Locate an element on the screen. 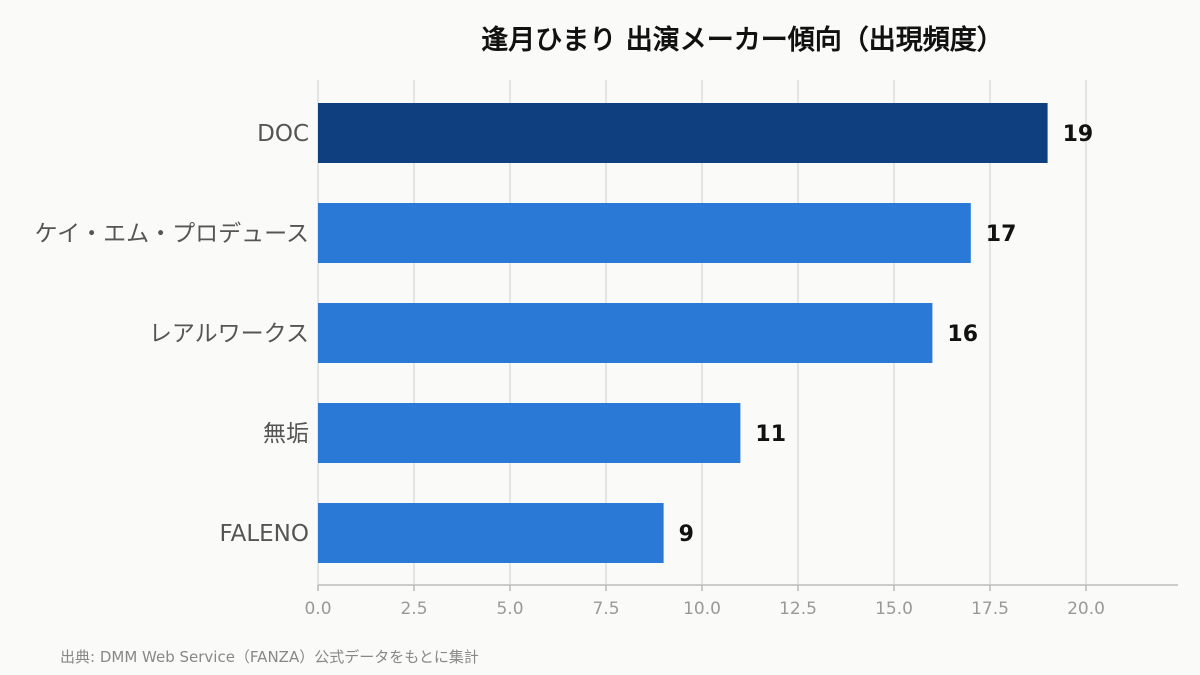 This screenshot has width=1200, height=675. category-label: ケイ・エム・プロデュース is located at coordinates (172, 234).